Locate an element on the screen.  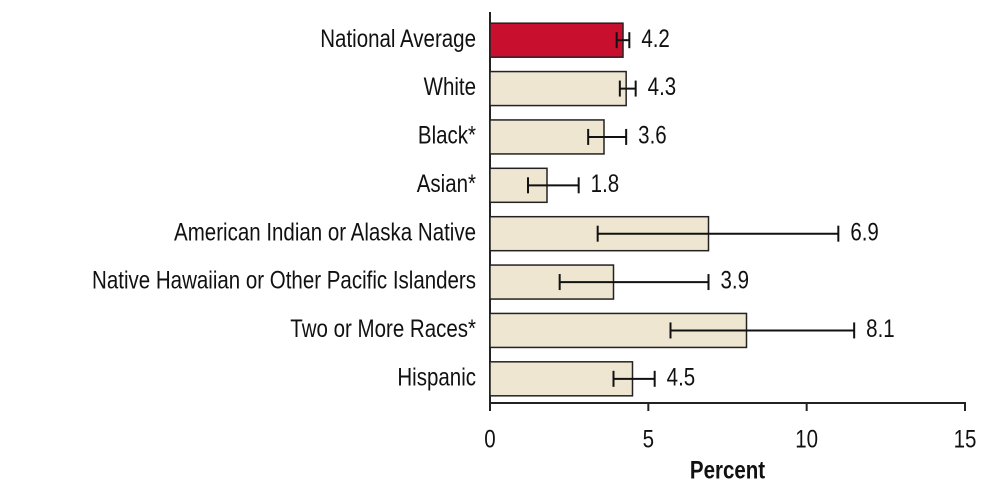
y-tick-label: American Indian or Alaska Native is located at coordinates (325, 231).